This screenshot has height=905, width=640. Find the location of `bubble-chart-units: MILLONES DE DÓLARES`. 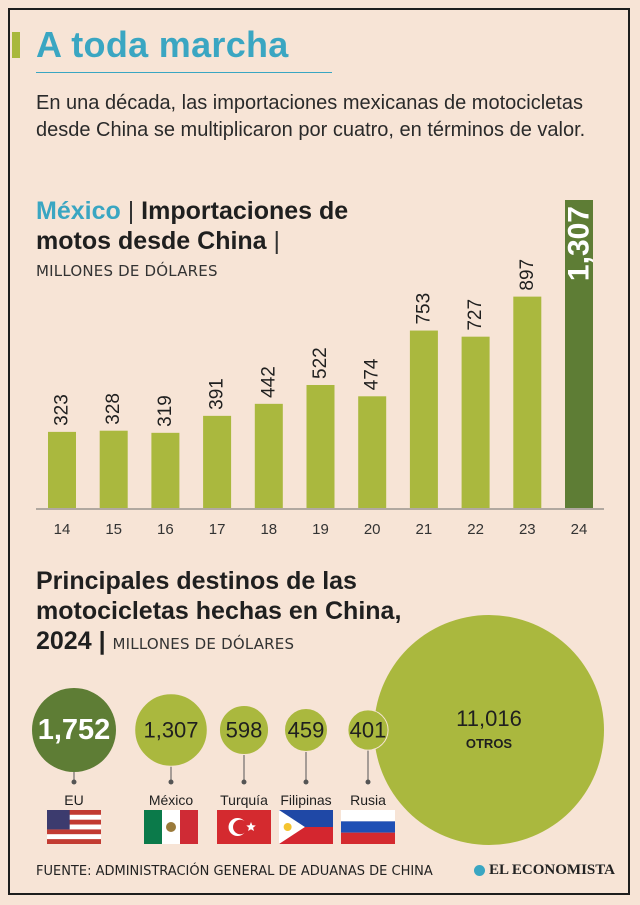

bubble-chart-units: MILLONES DE DÓLARES is located at coordinates (203, 644).